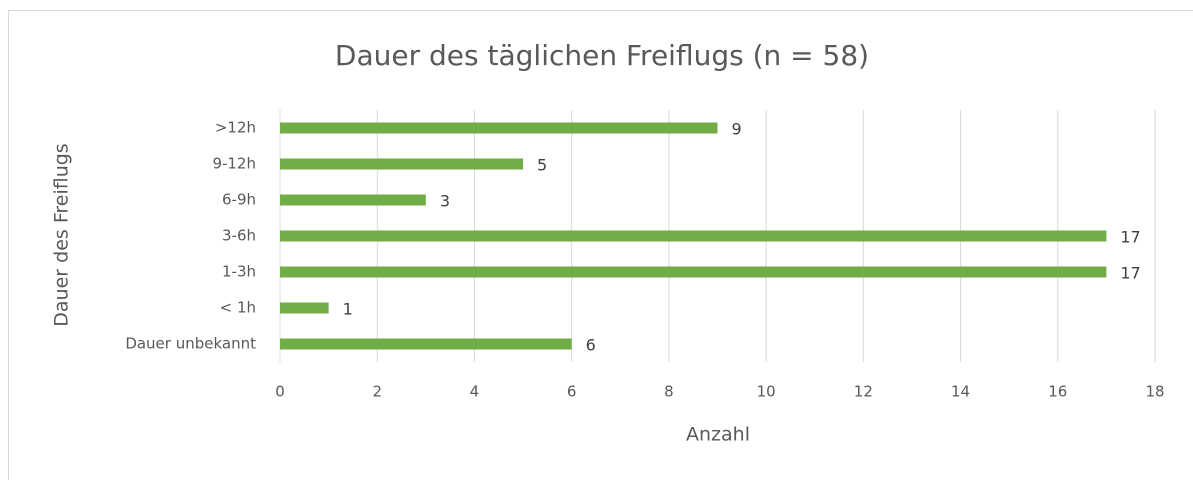  Describe the element at coordinates (377, 392) in the screenshot. I see `x-tick-label: 2` at that location.